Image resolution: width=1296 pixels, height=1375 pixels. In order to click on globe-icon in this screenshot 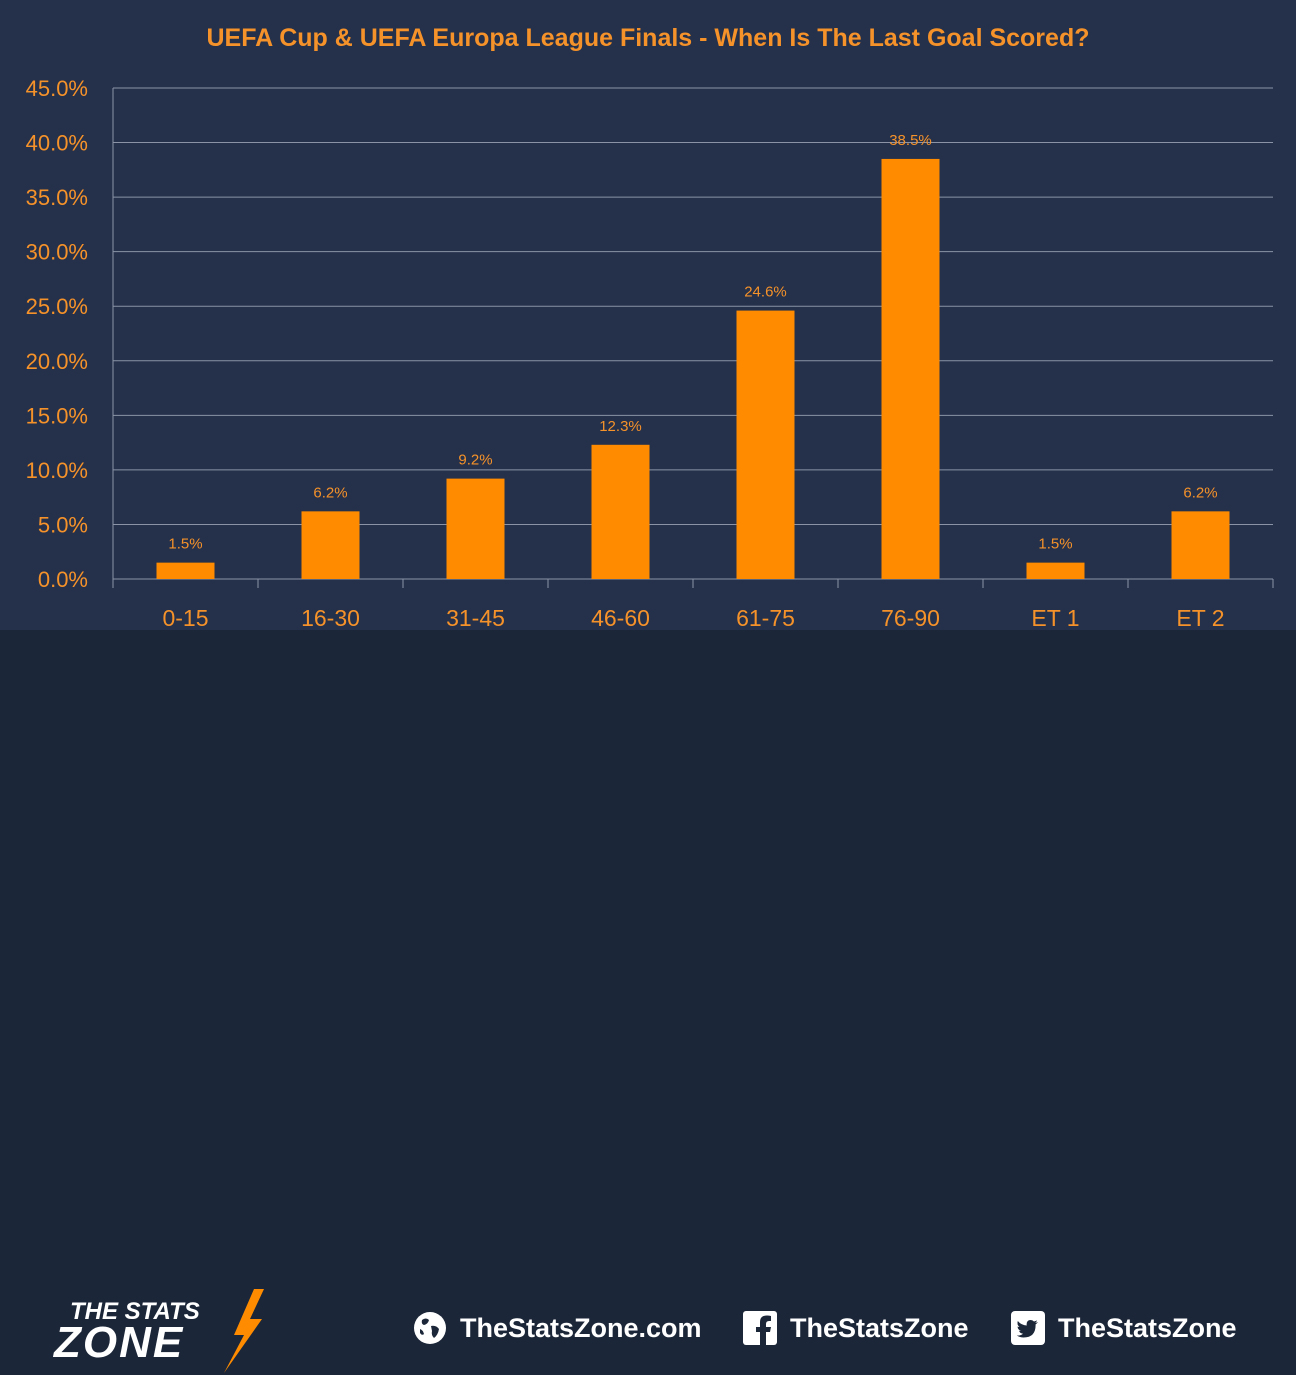, I will do `click(430, 1328)`.